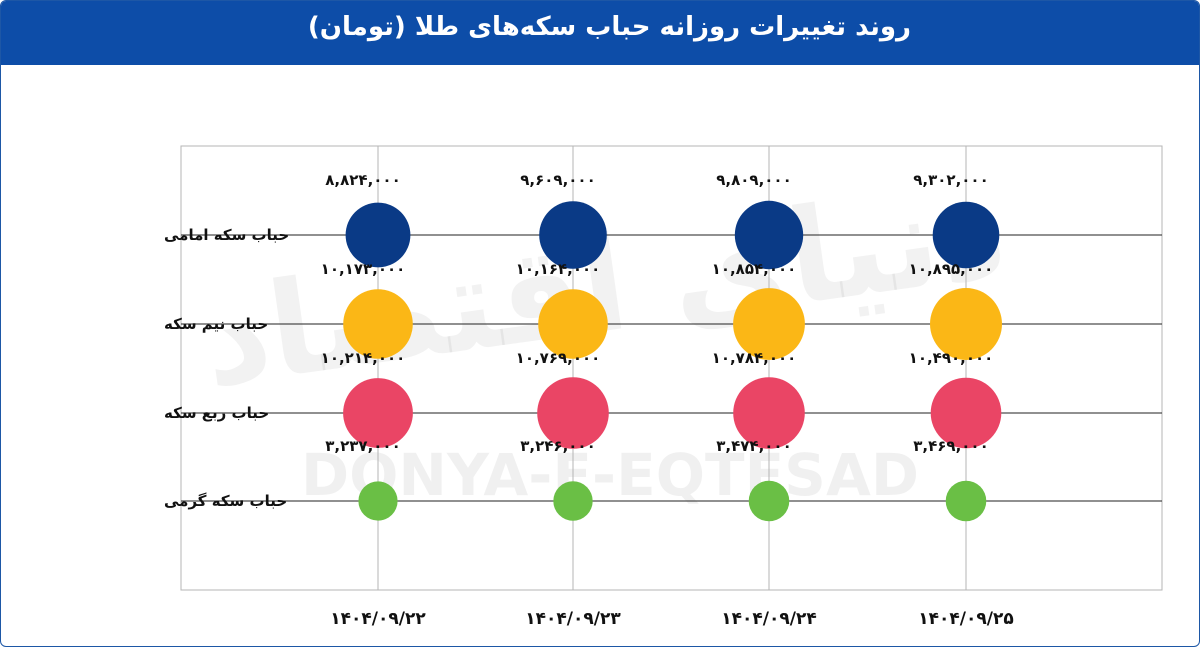 The image size is (1200, 647). I want to click on value-label: ۹,۸۰۹,۰۰۰, so click(753, 180).